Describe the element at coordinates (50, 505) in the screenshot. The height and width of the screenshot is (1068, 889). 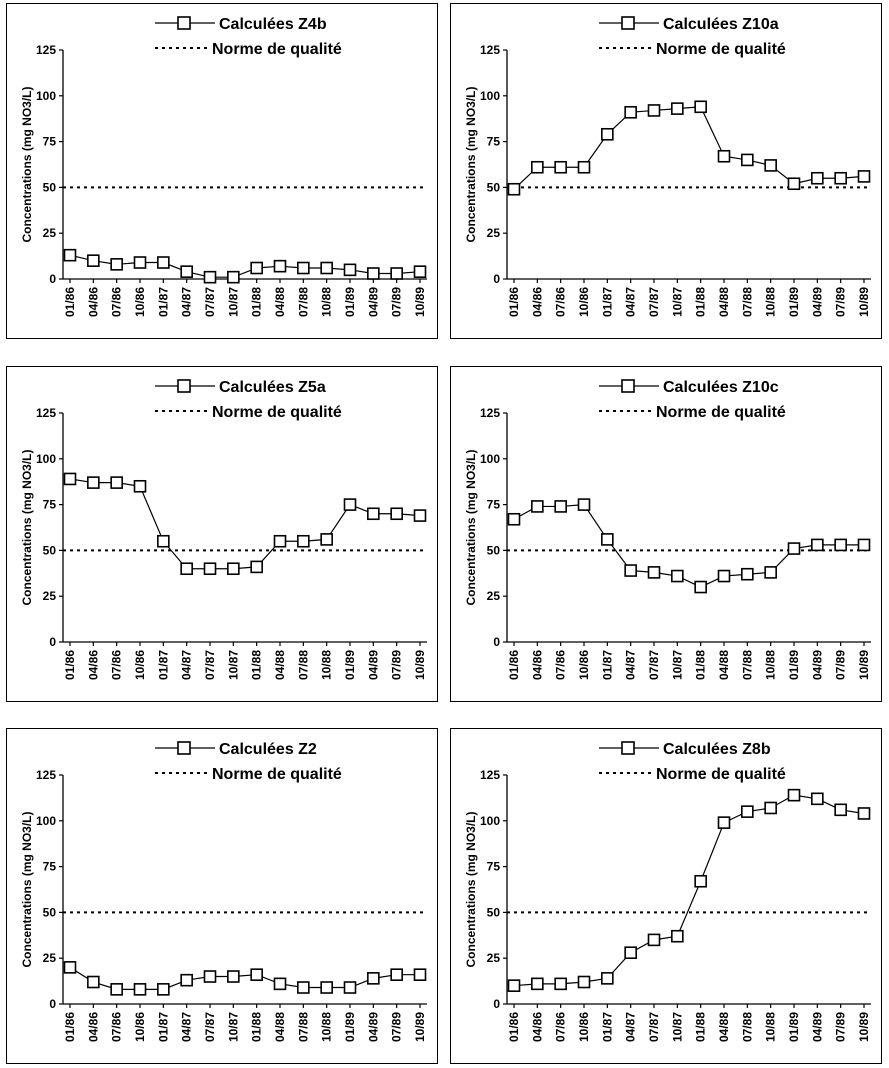
I see `y-tick-label: 75` at that location.